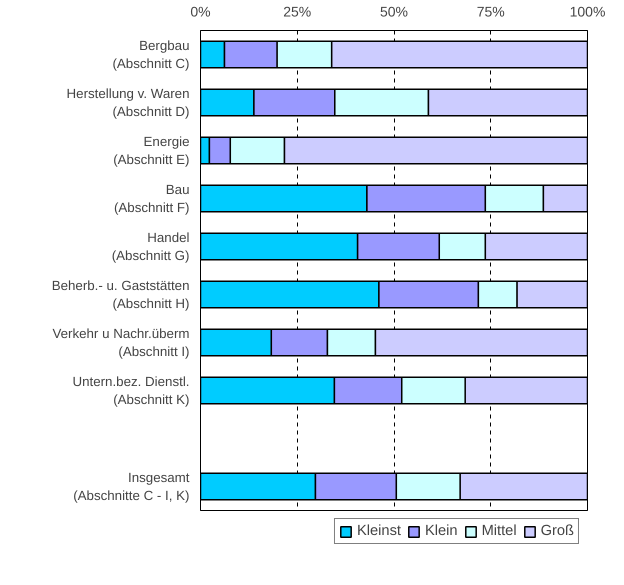 Image resolution: width=624 pixels, height=585 pixels. I want to click on y-tick-label: Untern.bez. Dienstl. (Abschnitt K), so click(131, 390).